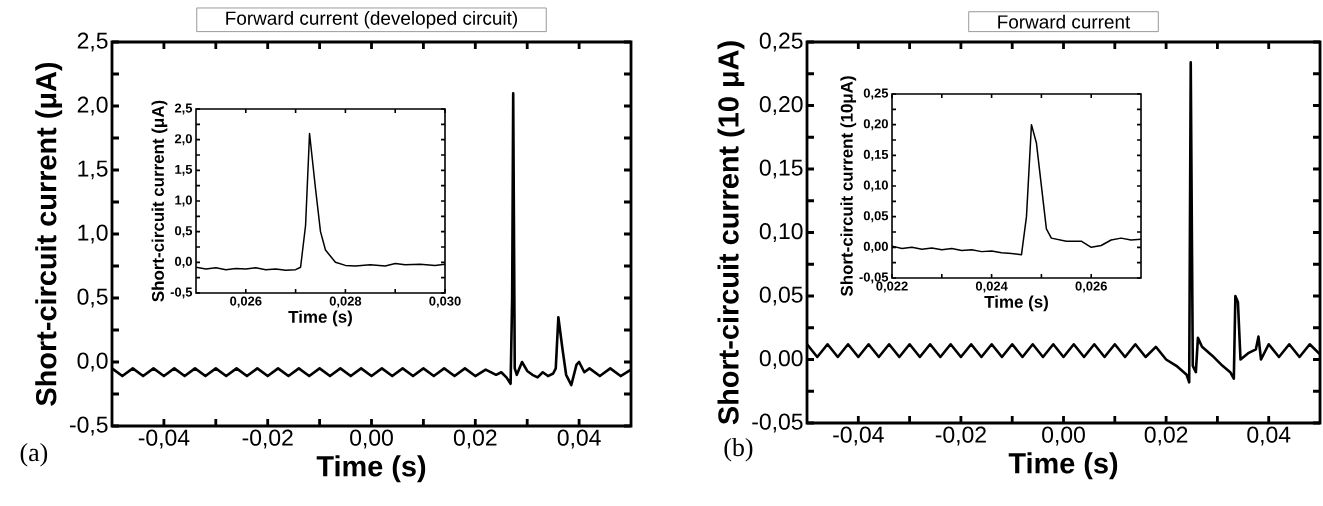 This screenshot has width=1323, height=506. What do you see at coordinates (731, 233) in the screenshot?
I see `y-axis-title: Short-circuit current (10 μA)` at bounding box center [731, 233].